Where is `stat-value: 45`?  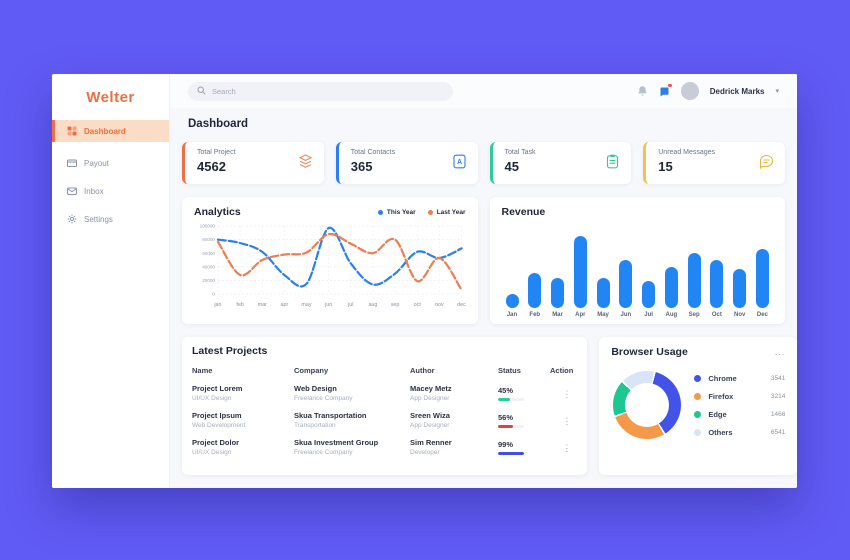
stat-value: 45 is located at coordinates (511, 166).